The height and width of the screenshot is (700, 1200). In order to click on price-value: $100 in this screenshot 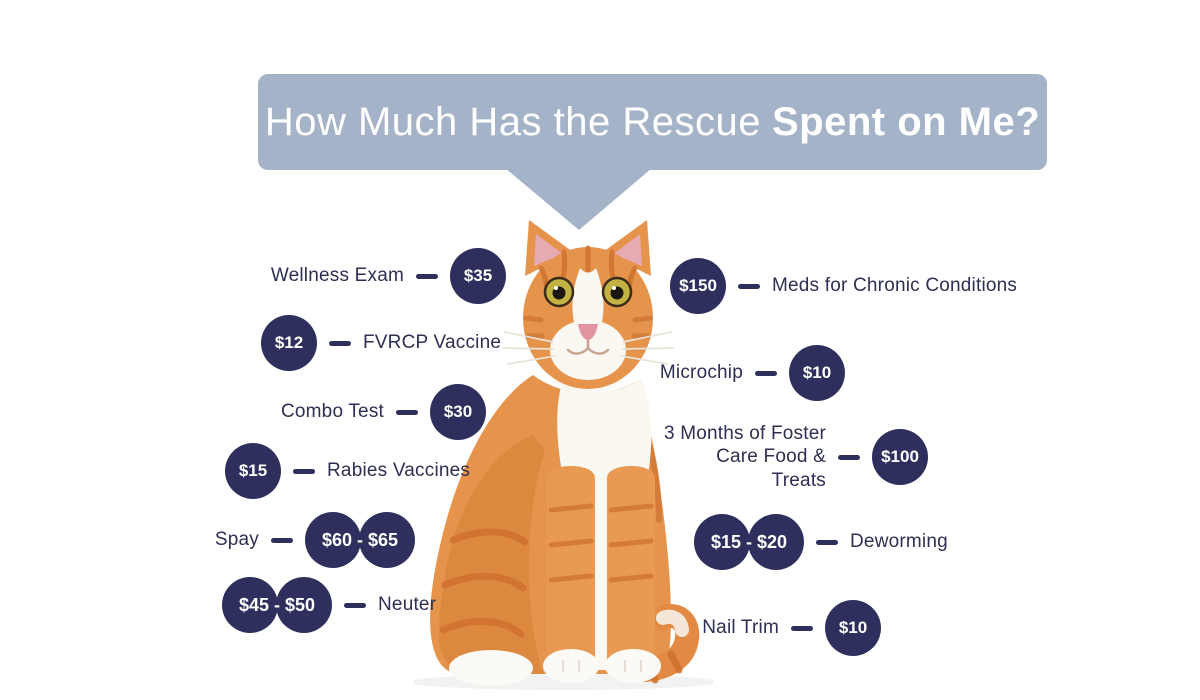, I will do `click(900, 456)`.